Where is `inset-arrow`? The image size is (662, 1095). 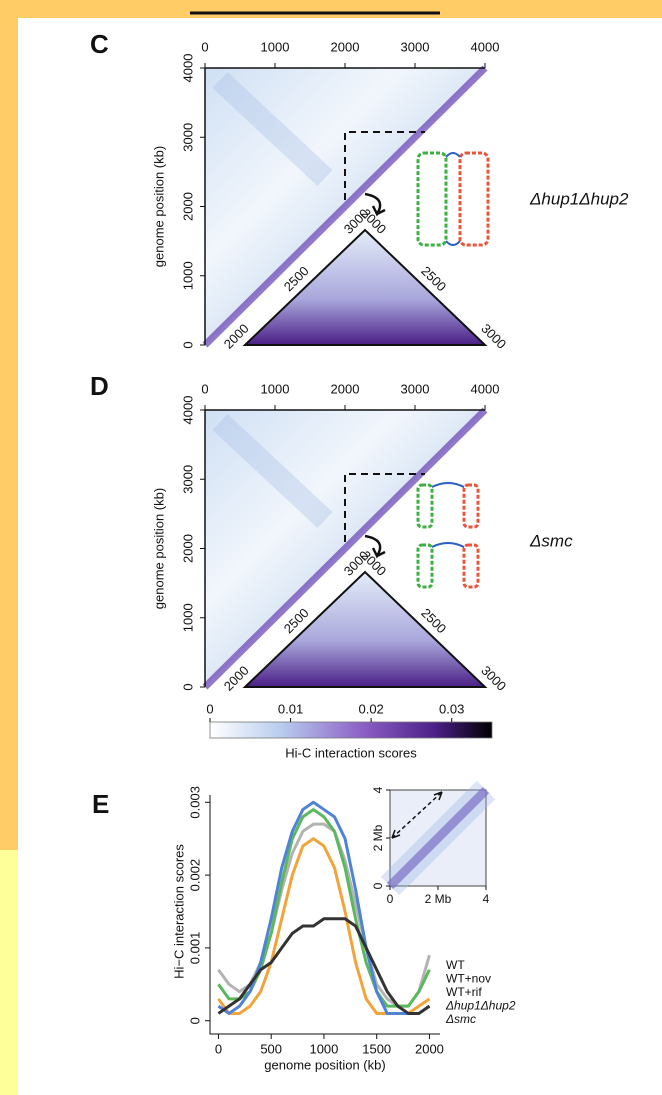 inset-arrow is located at coordinates (417, 815).